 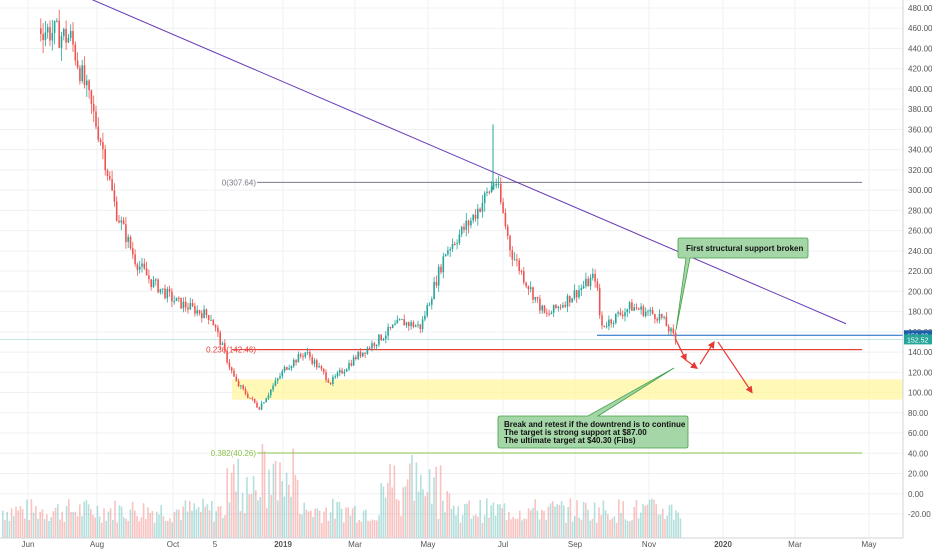 I want to click on x-tick-label: Nov, so click(x=649, y=544).